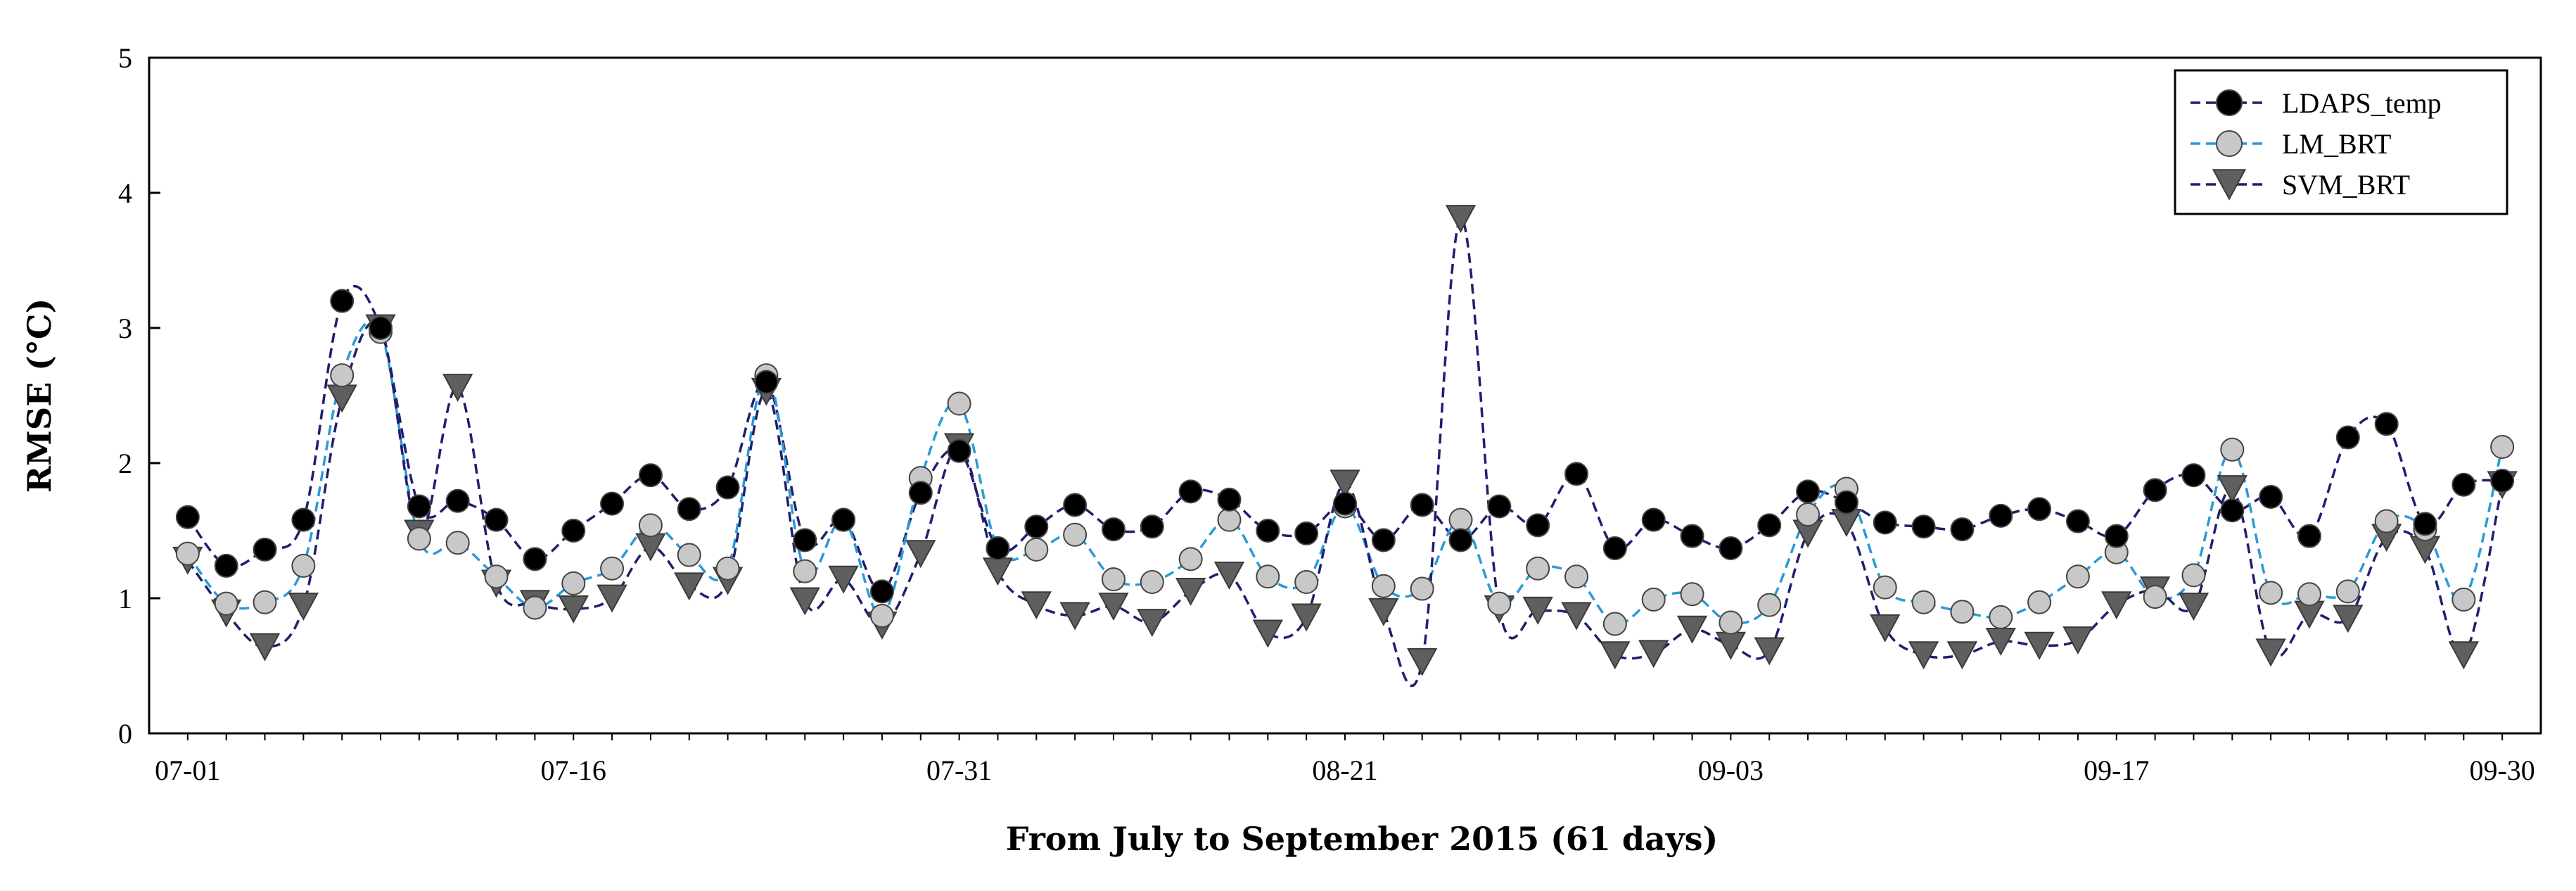 The image size is (2576, 891). Describe the element at coordinates (2336, 144) in the screenshot. I see `legend-label-lm-brt: LM_BRT` at that location.